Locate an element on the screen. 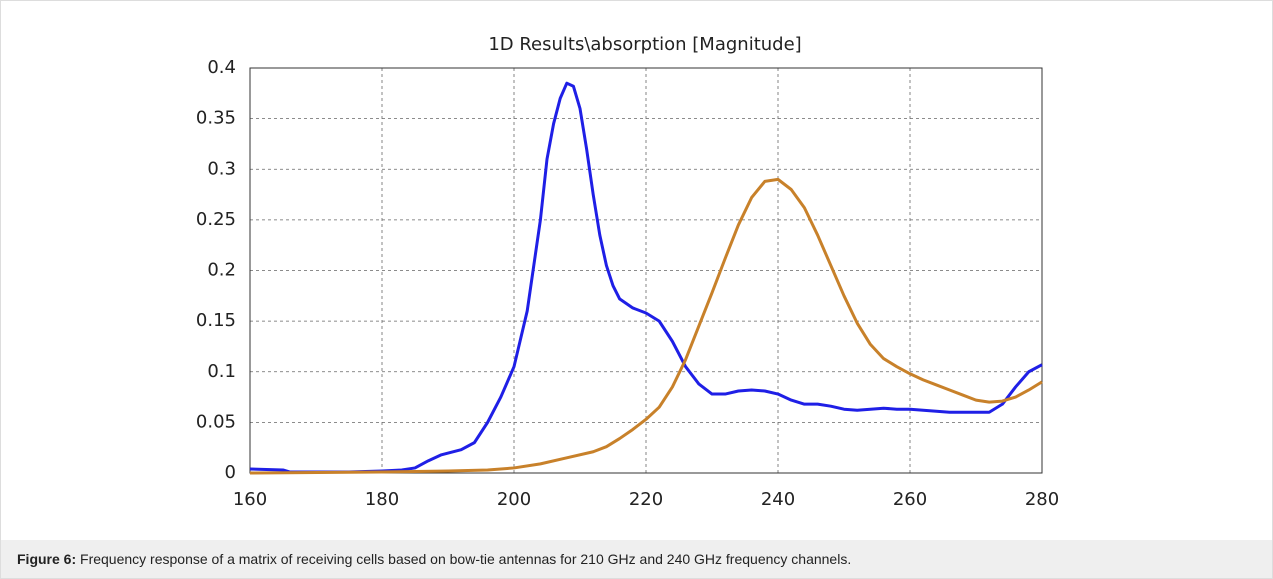  x-tick-label: 260 is located at coordinates (910, 499).